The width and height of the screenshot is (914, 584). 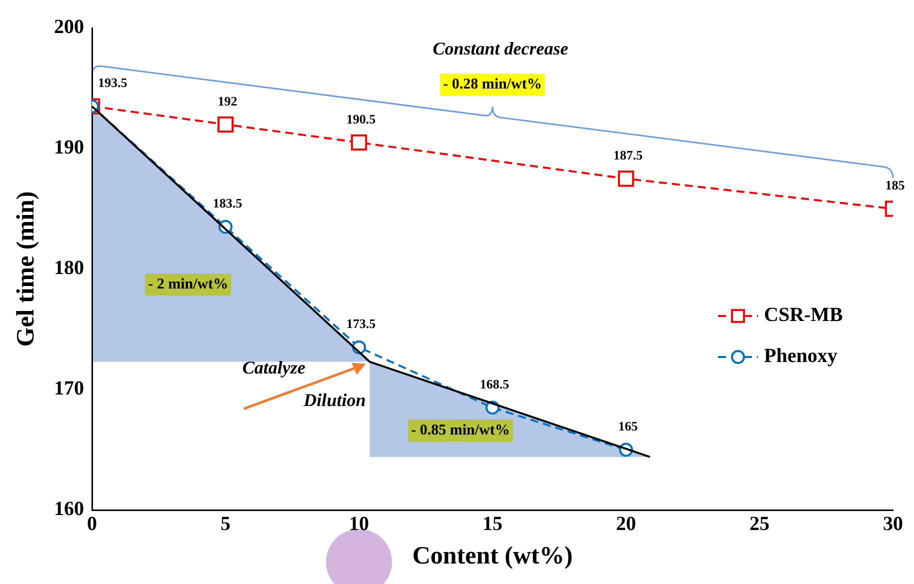 I want to click on point, so click(x=359, y=142).